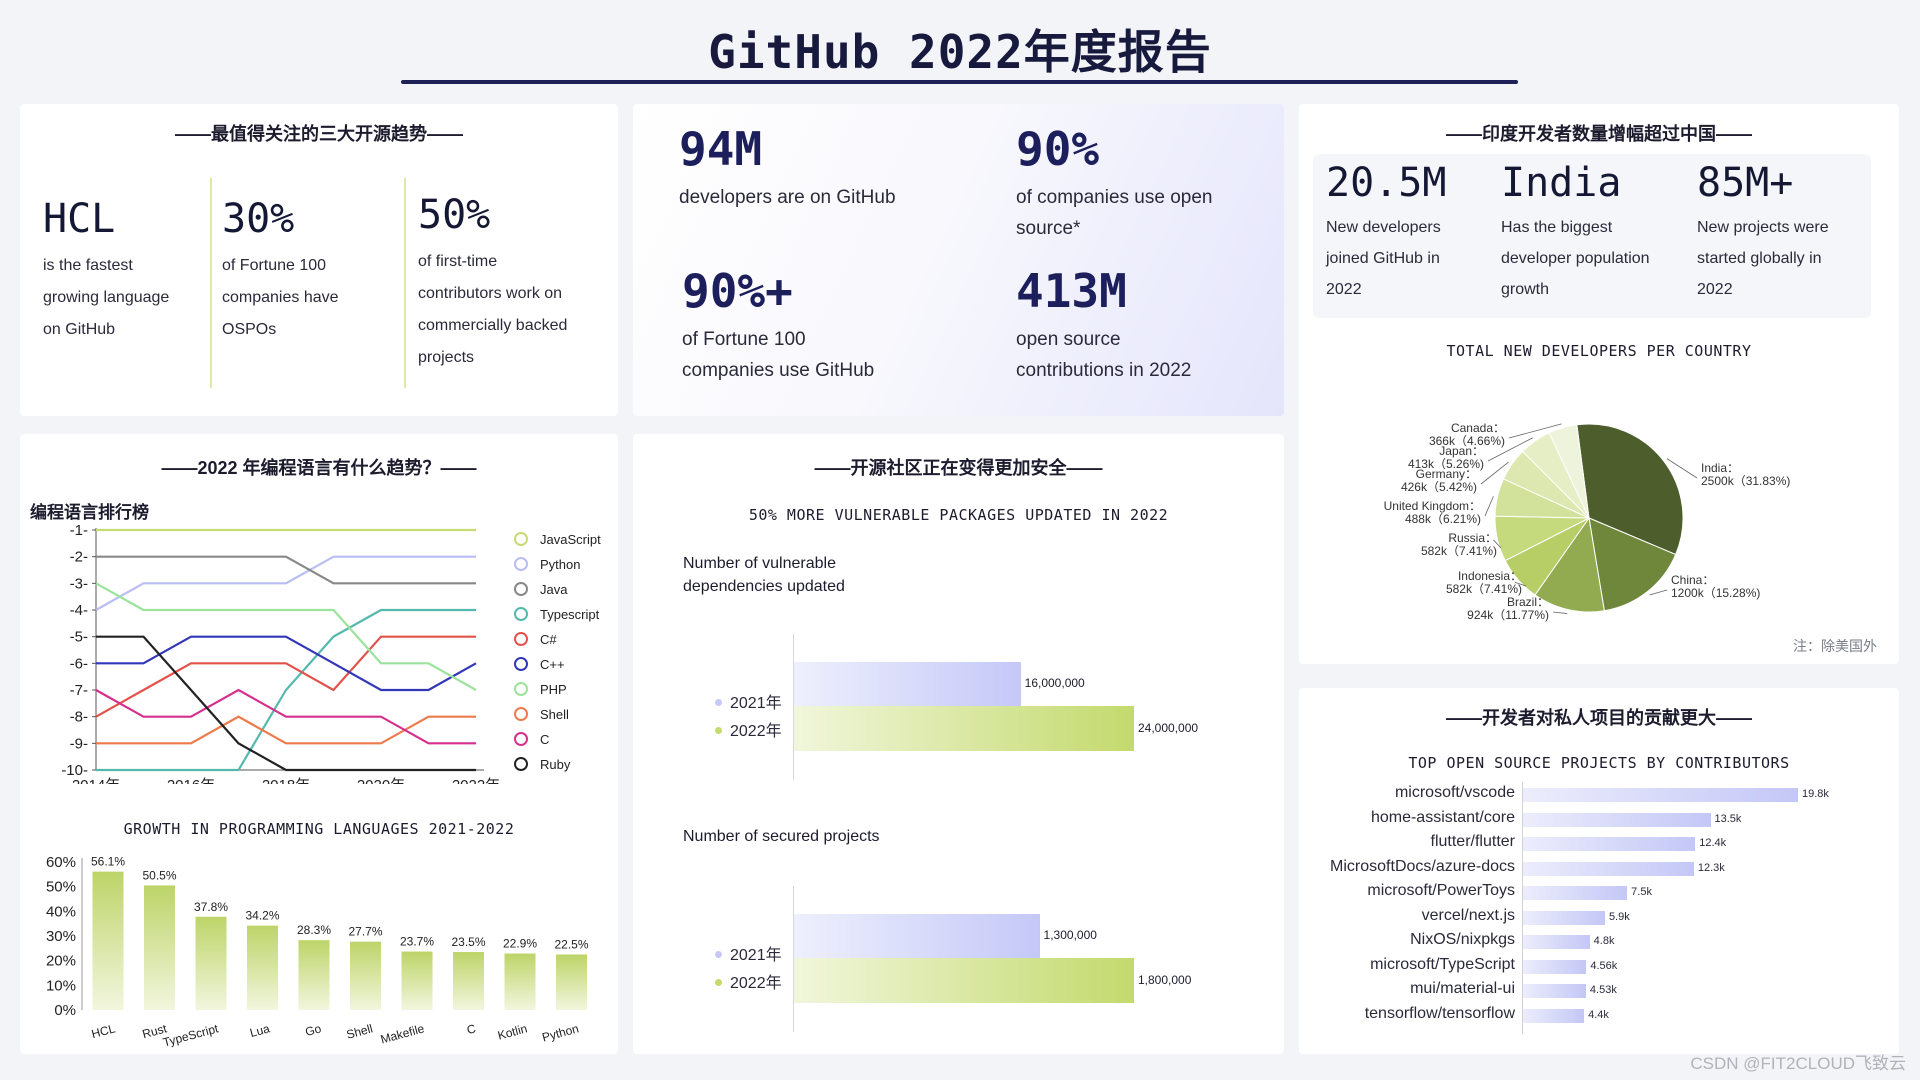 This screenshot has height=1080, width=1920. Describe the element at coordinates (1599, 134) in the screenshot. I see `india-title: ——印度开发者数量增幅超过中国——` at that location.